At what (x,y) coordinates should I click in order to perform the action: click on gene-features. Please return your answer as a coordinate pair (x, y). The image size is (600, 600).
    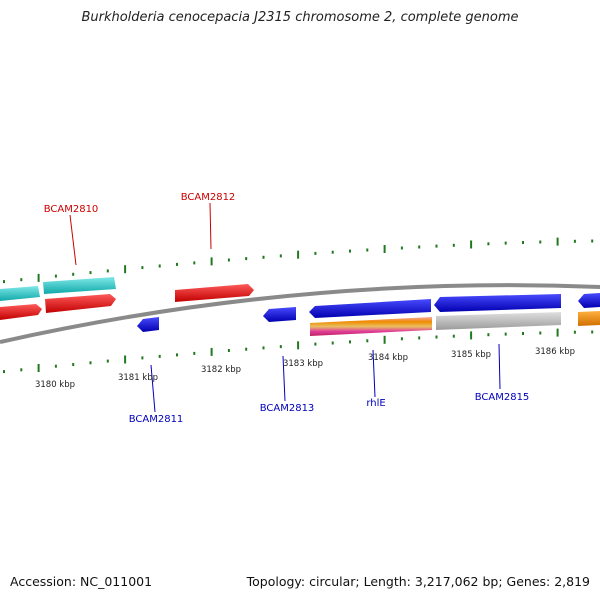
    Looking at the image, I should click on (300, 306).